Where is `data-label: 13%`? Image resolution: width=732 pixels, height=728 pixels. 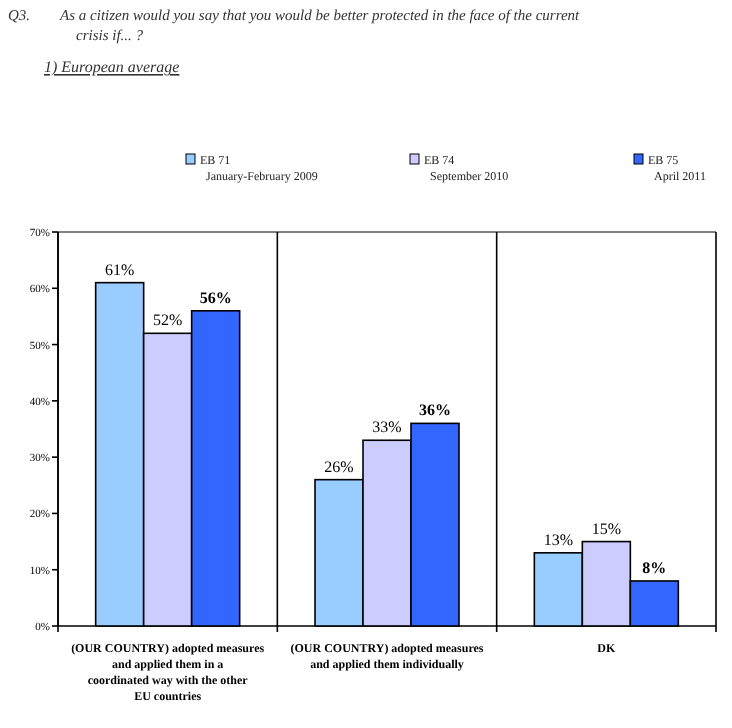
data-label: 13% is located at coordinates (558, 539).